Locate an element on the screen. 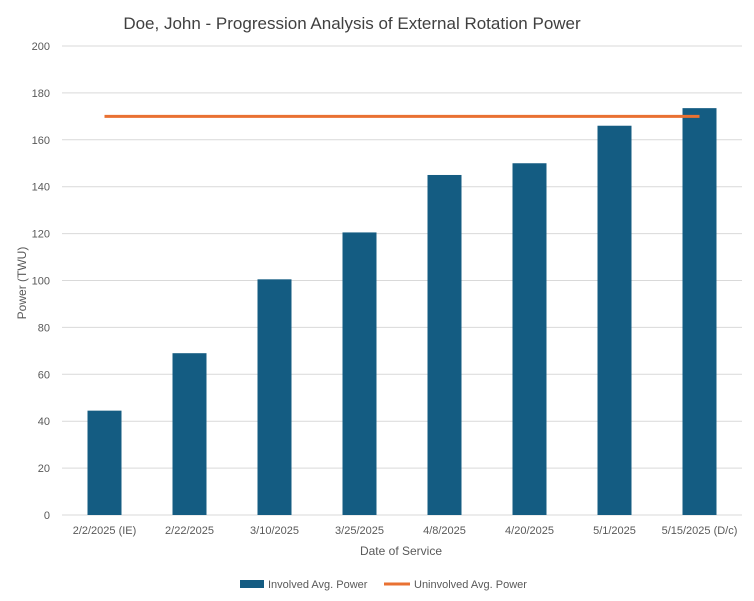 This screenshot has width=754, height=601. y-tick-labels: 0 20 40 60 80 100 120 140 160 180 200 is located at coordinates (41, 281).